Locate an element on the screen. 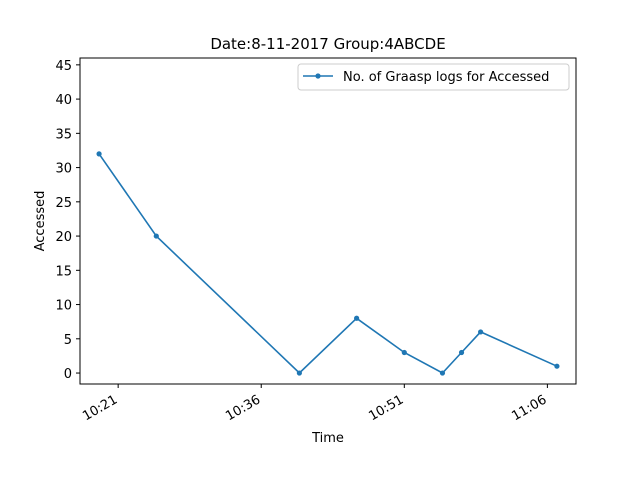 The width and height of the screenshot is (640, 480). x-tick-label: 10:36 is located at coordinates (243, 408).